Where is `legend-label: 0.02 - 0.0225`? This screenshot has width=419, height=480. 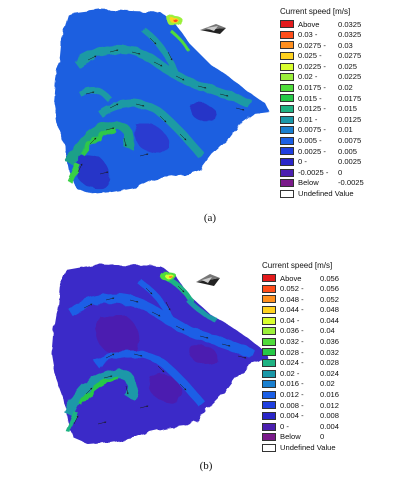 legend-label: 0.02 - 0.0225 is located at coordinates (329, 77).